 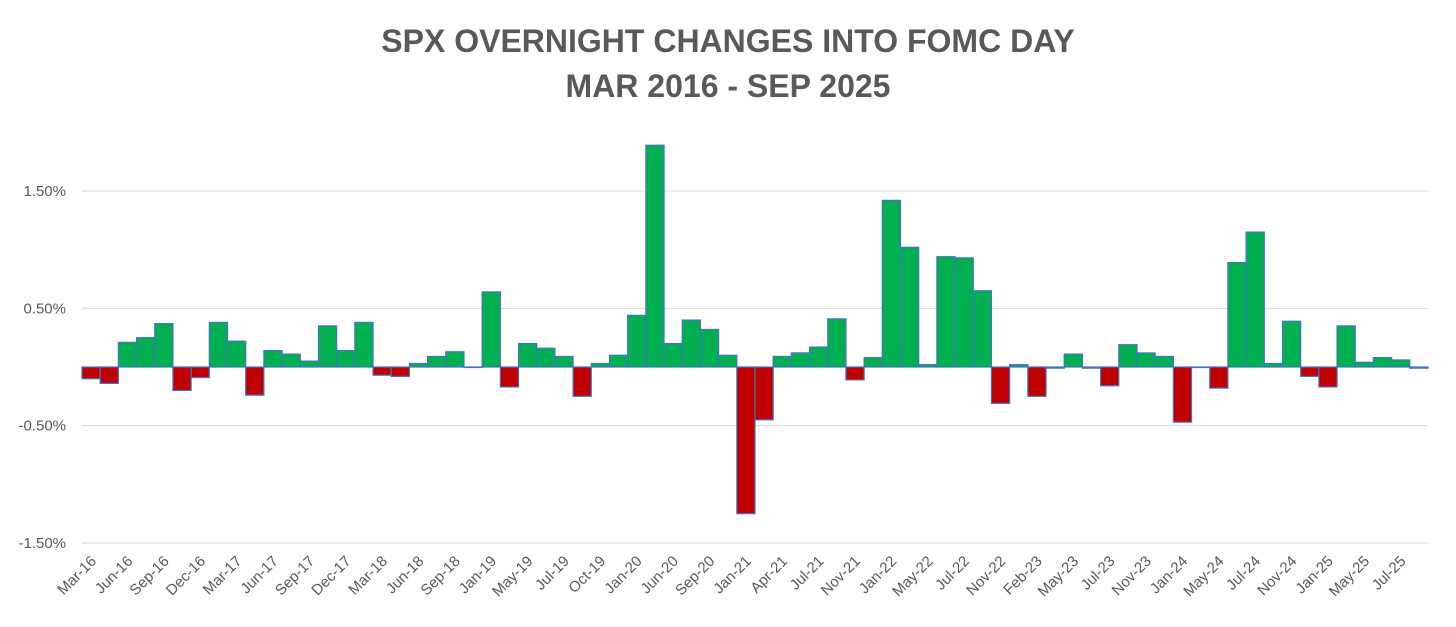 I want to click on x-tick-label: Nov-21, so click(x=841, y=576).